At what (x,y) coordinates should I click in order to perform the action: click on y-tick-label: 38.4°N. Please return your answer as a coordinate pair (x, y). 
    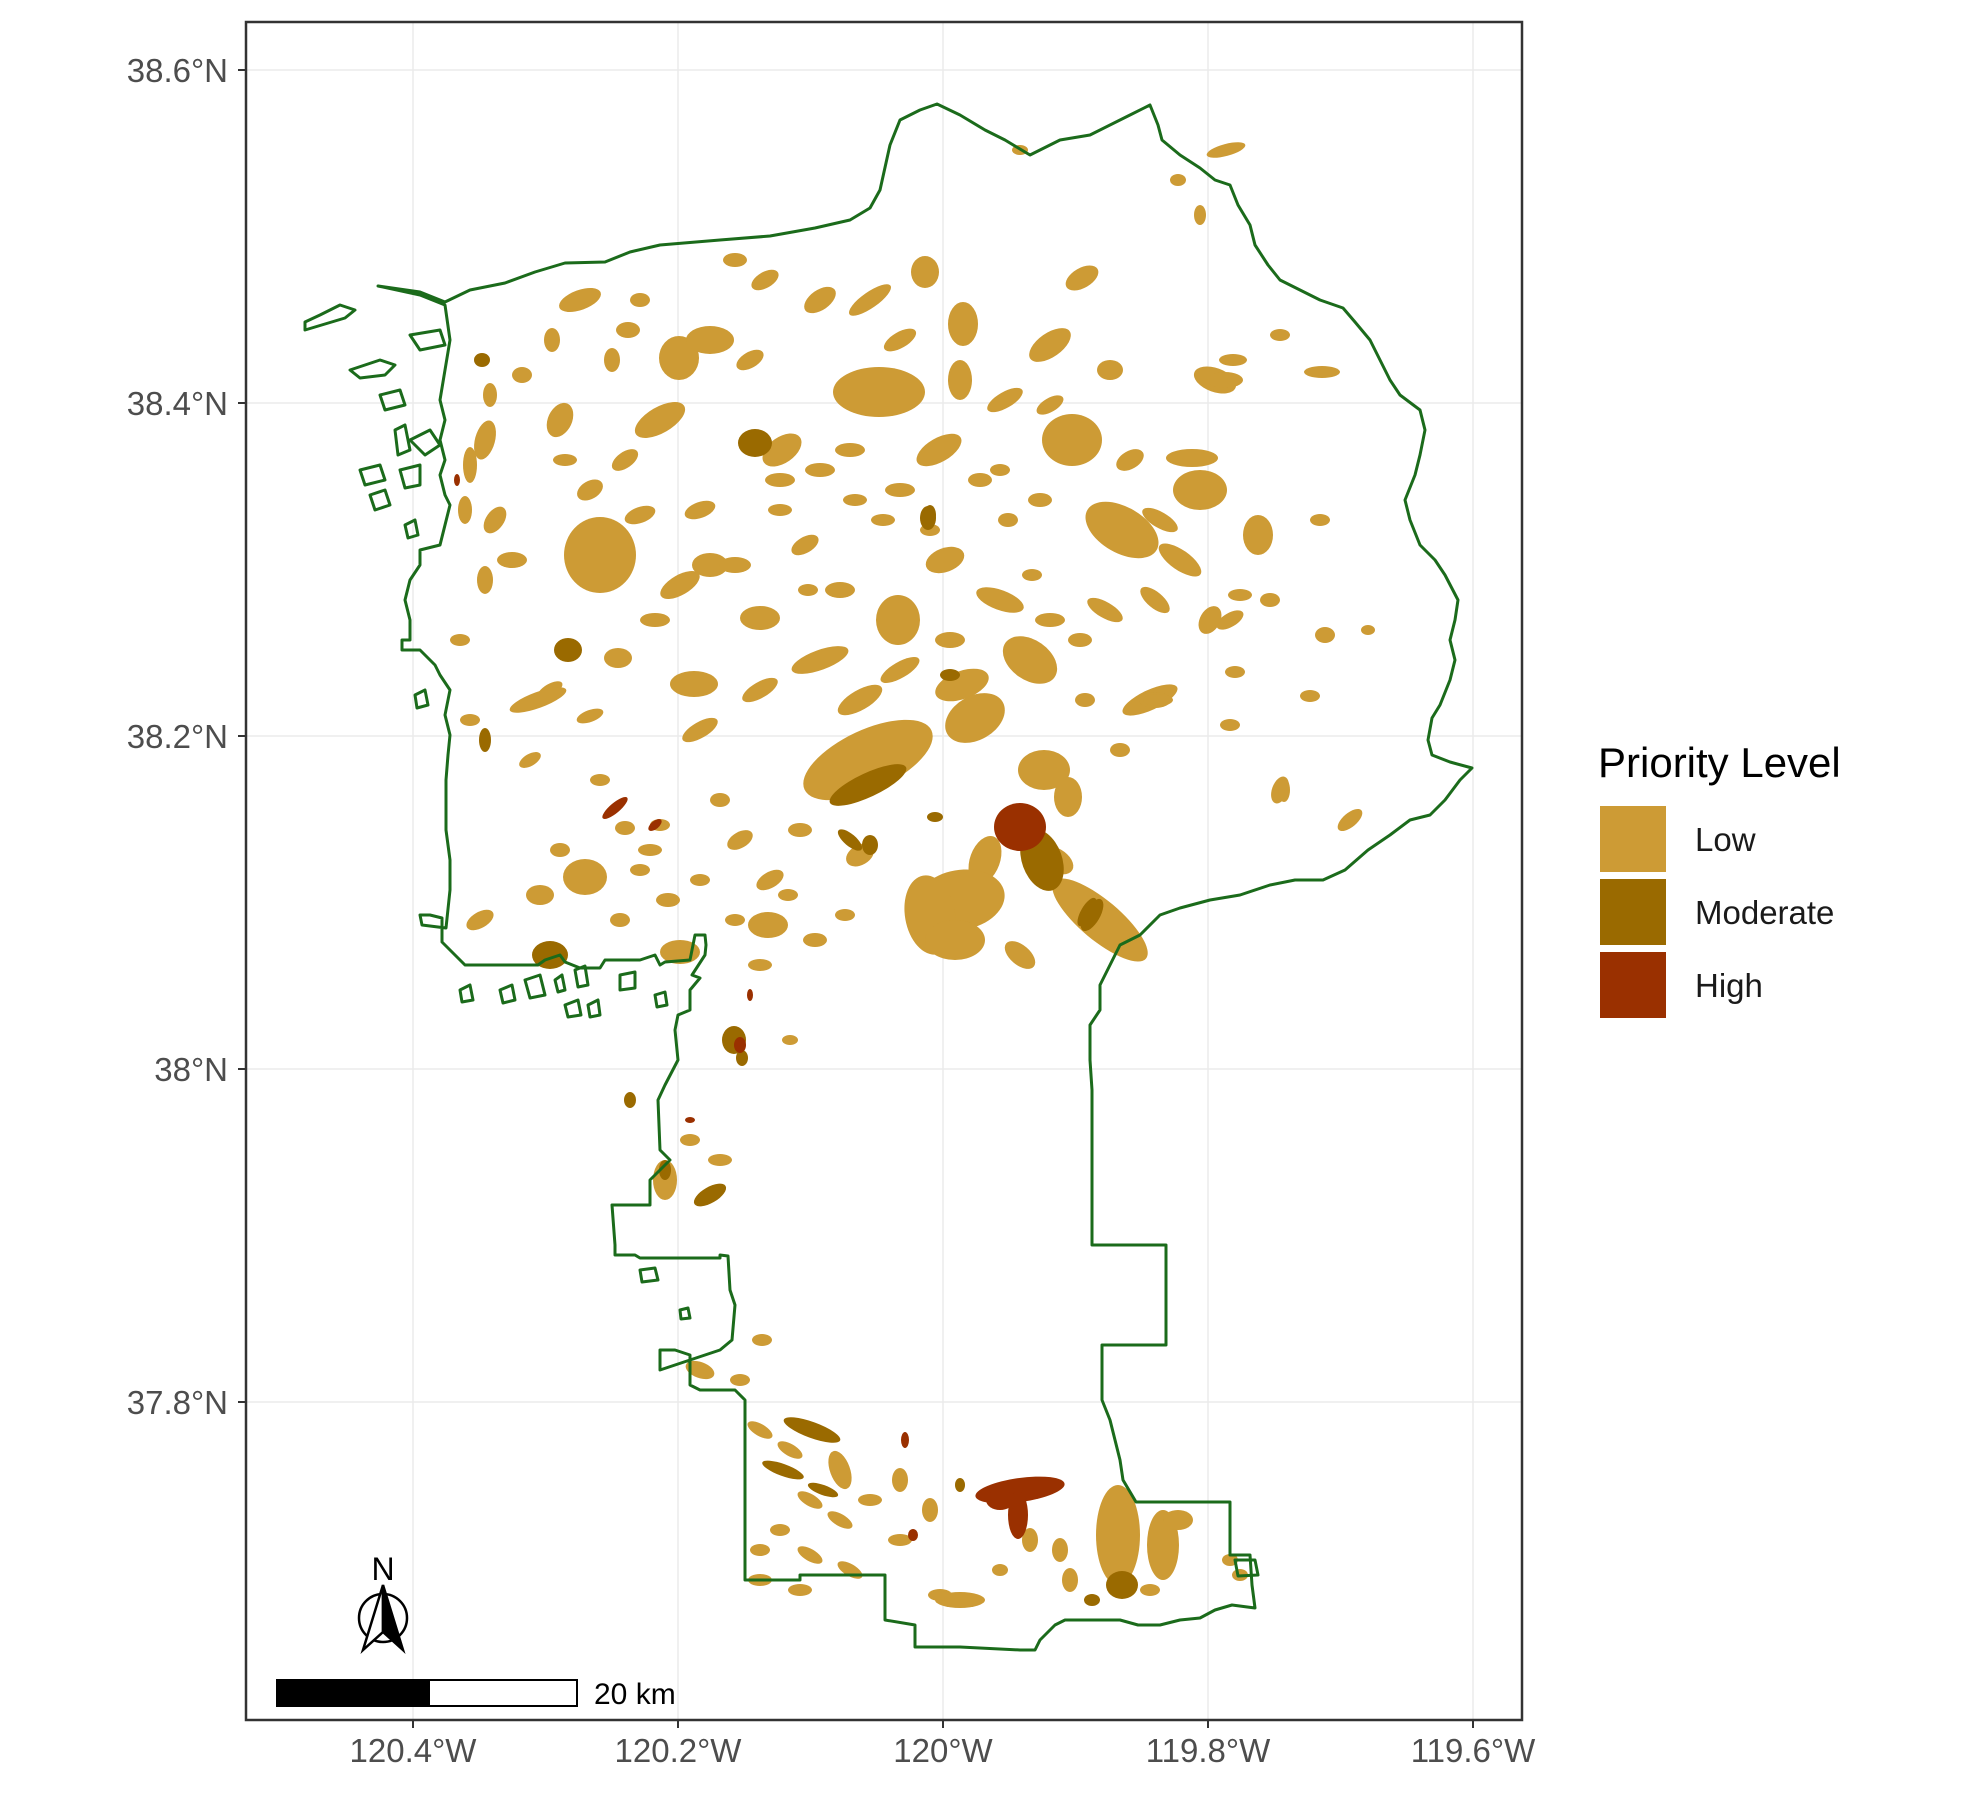
    Looking at the image, I should click on (177, 403).